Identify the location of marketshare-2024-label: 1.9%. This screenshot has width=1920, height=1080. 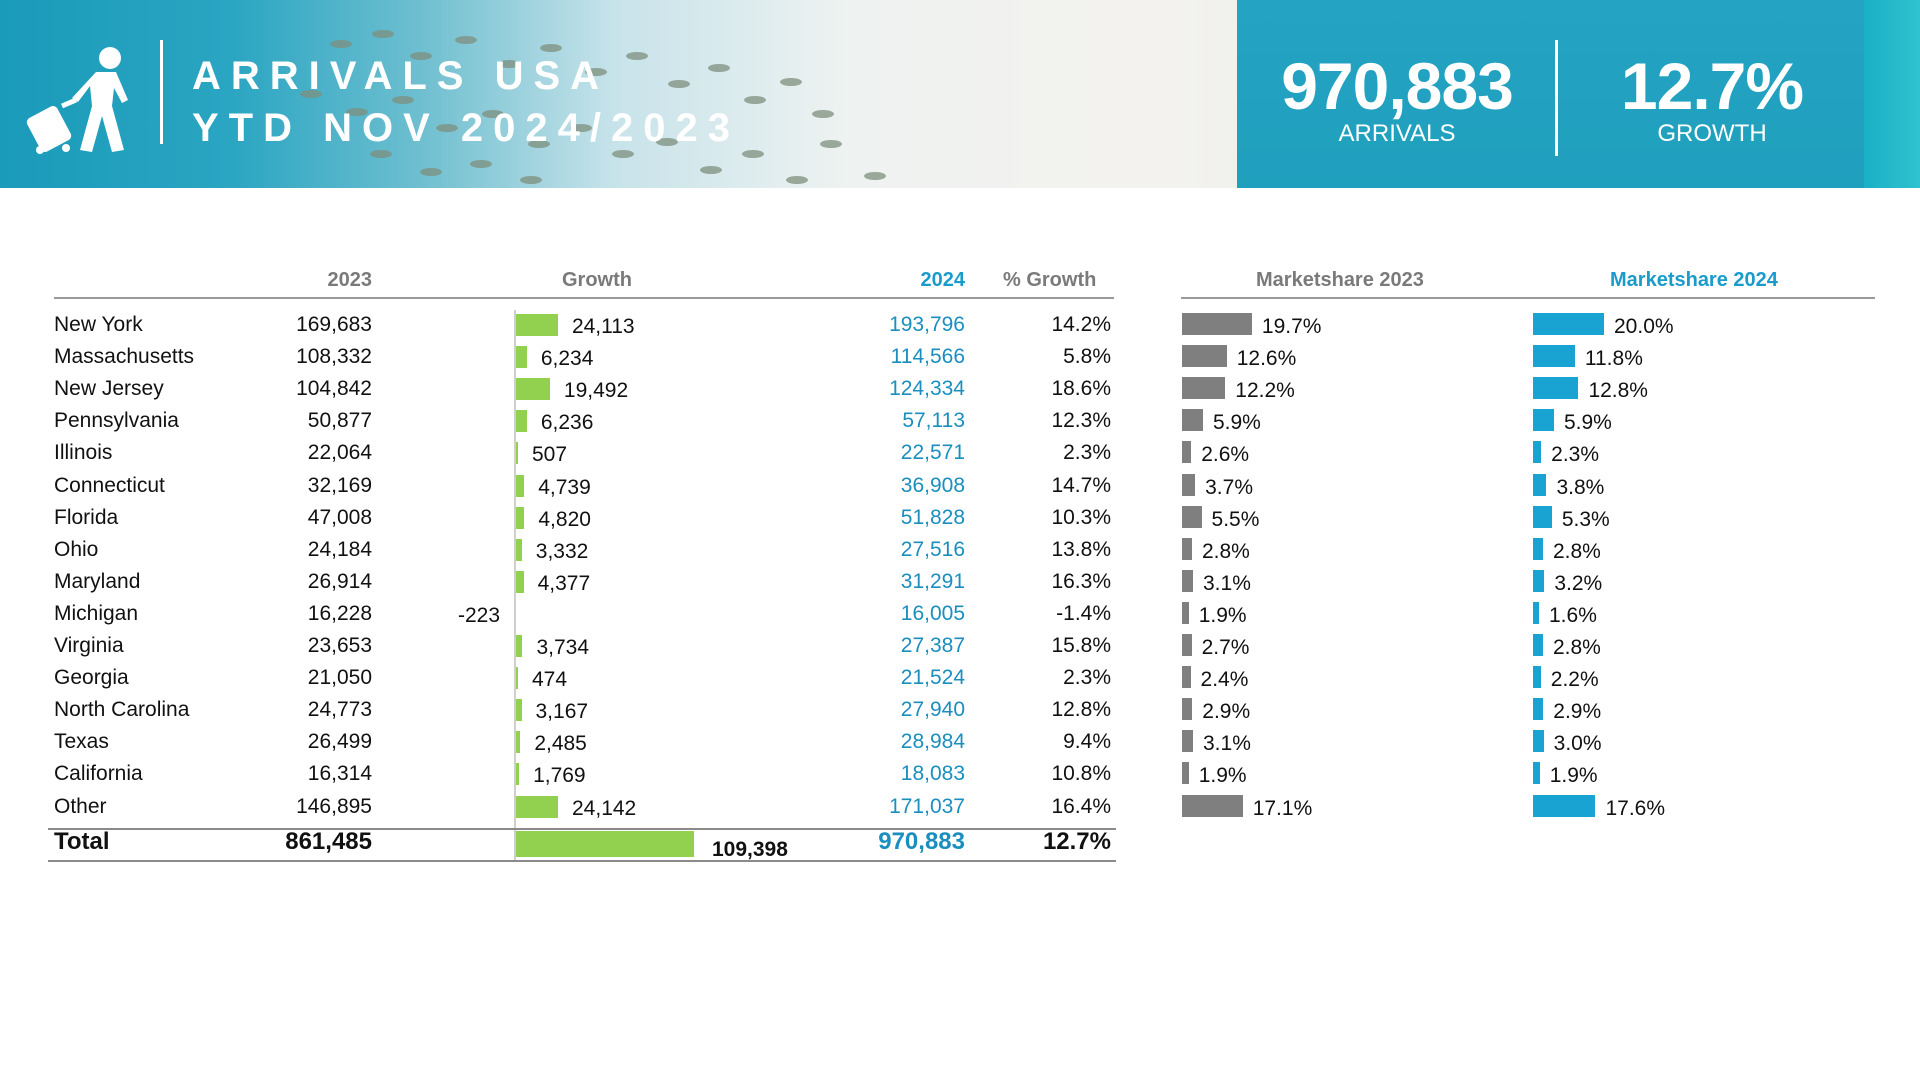
(1573, 776).